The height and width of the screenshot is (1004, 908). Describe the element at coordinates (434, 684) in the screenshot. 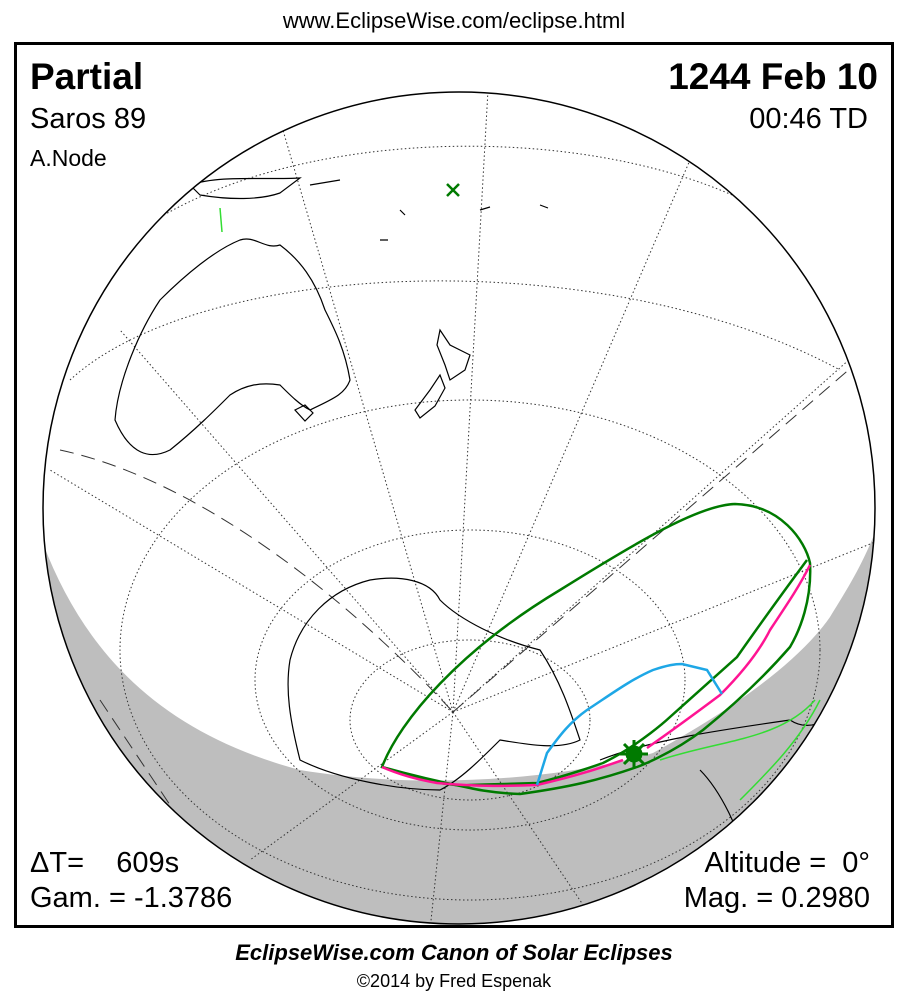

I see `antarctica` at that location.